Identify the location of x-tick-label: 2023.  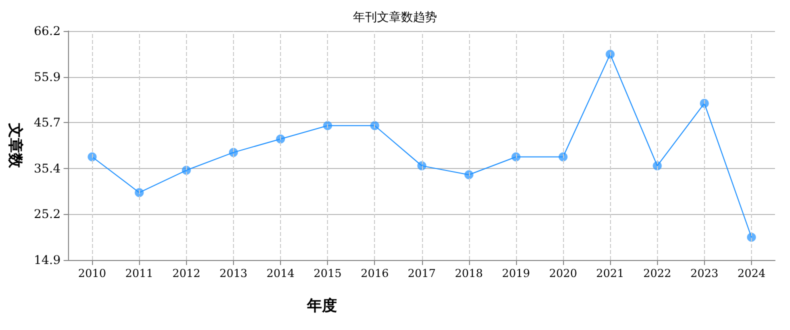
(704, 273).